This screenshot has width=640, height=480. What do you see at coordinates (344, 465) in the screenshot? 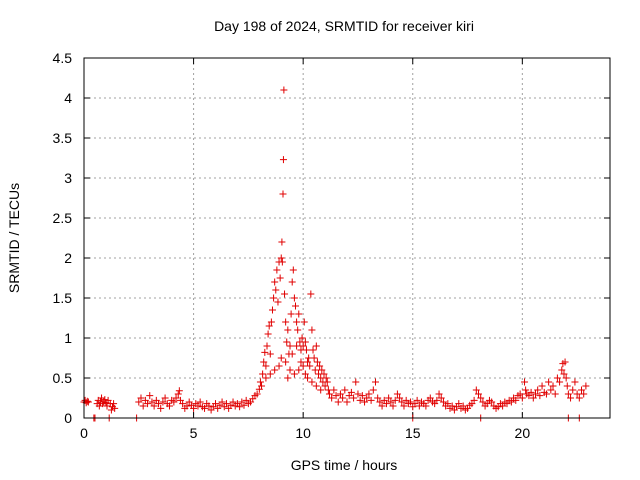
I see `x-axis-label: GPS time / hours` at bounding box center [344, 465].